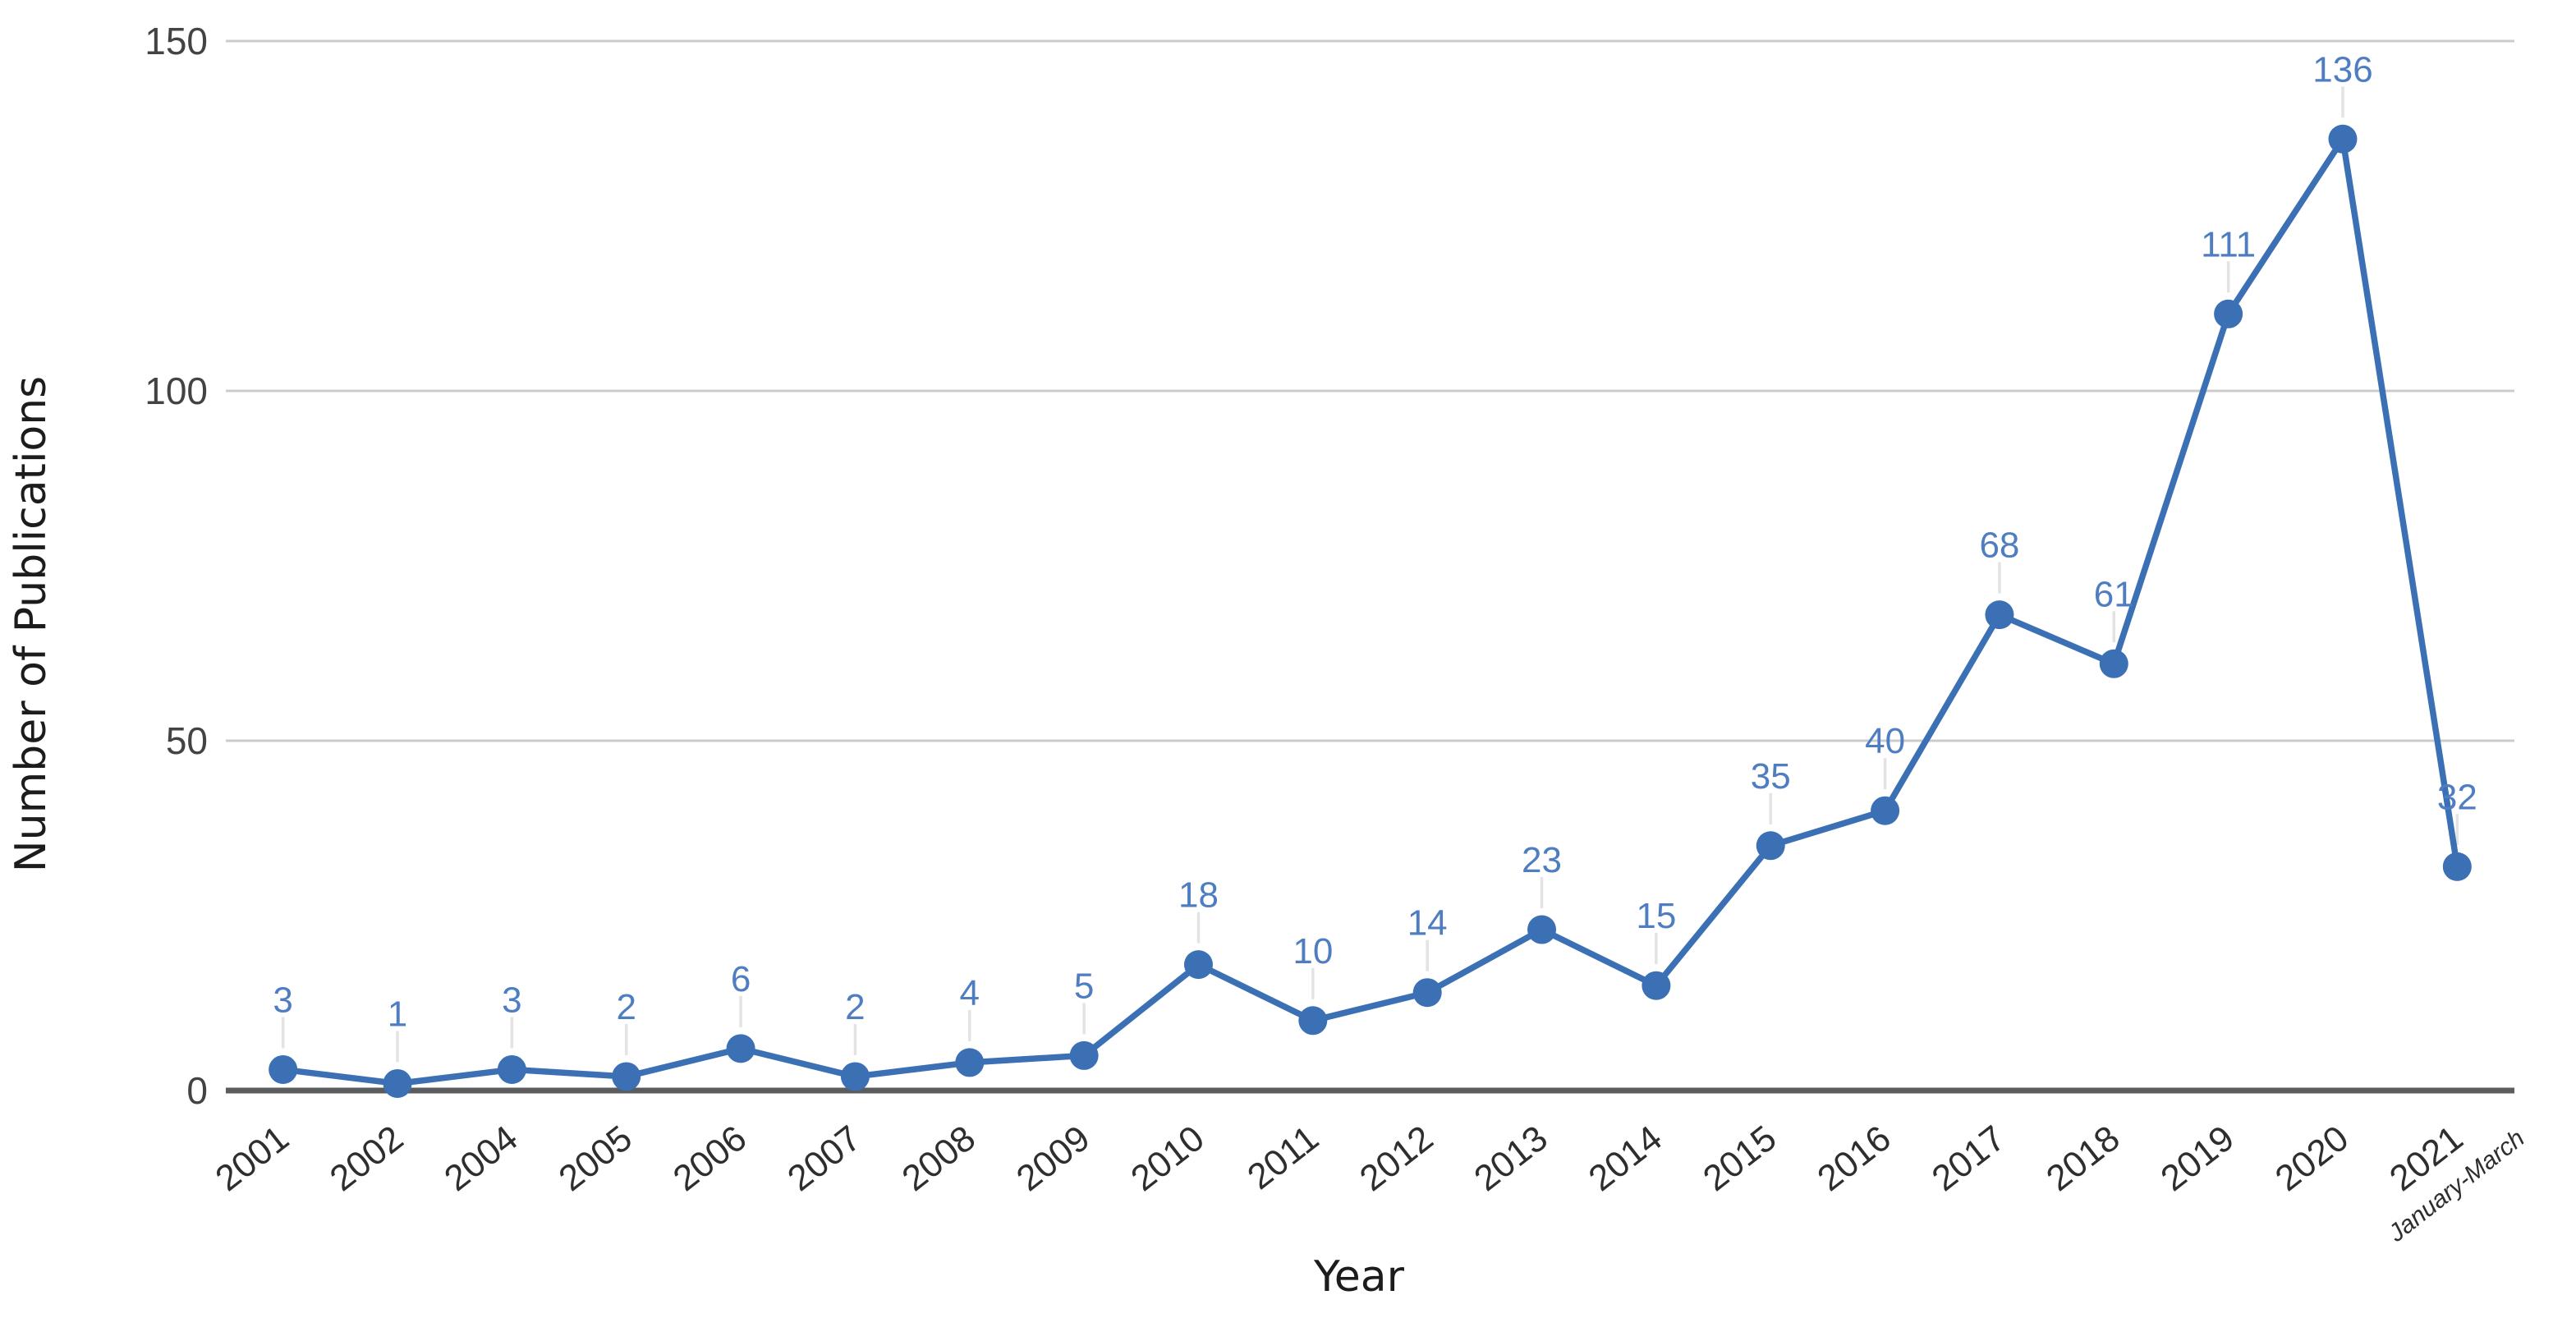 The image size is (2576, 1341). I want to click on y-axis-tick-label: 150, so click(176, 41).